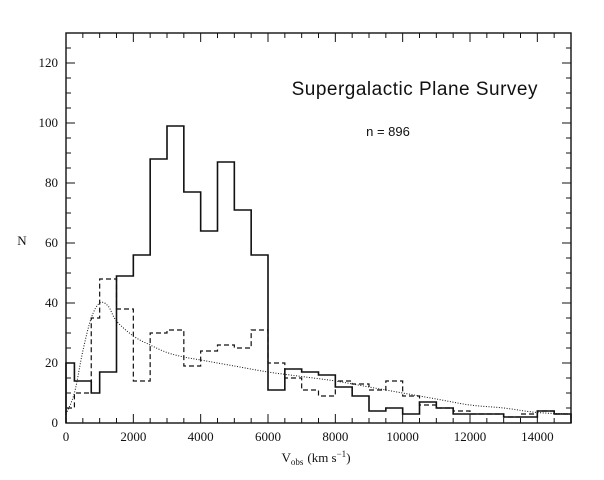 The height and width of the screenshot is (480, 604). I want to click on x-axis-label-exponent: −1, so click(342, 454).